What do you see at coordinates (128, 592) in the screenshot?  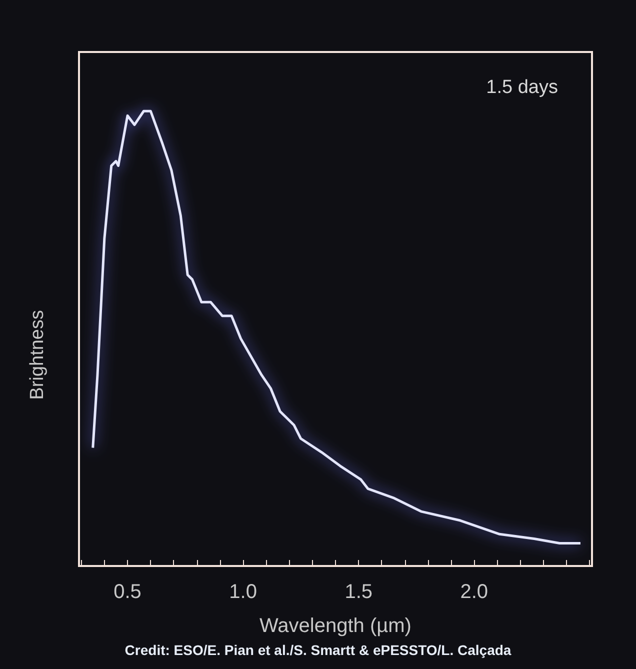 I see `x-tick-label: 0.5` at bounding box center [128, 592].